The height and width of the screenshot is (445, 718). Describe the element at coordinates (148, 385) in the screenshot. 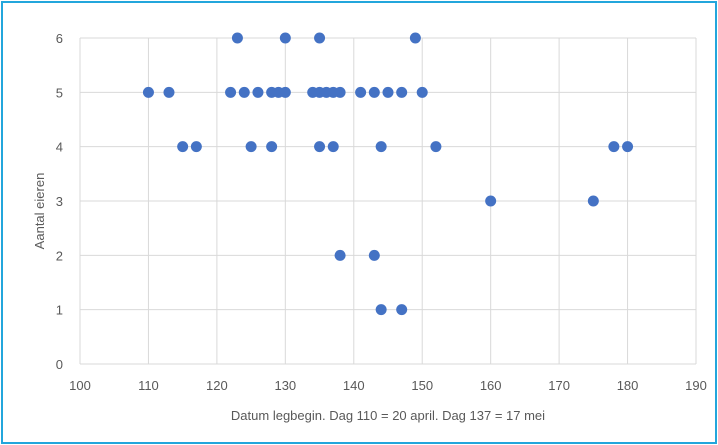

I see `x-tick-label: 110` at that location.